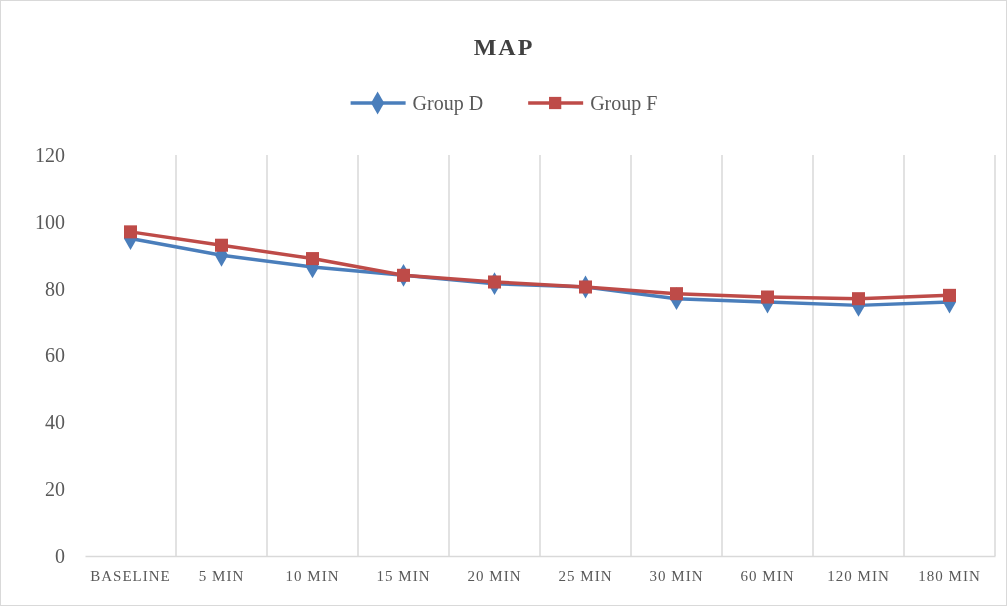 This screenshot has width=1008, height=607. Describe the element at coordinates (55, 489) in the screenshot. I see `y-tick-label: 20` at that location.